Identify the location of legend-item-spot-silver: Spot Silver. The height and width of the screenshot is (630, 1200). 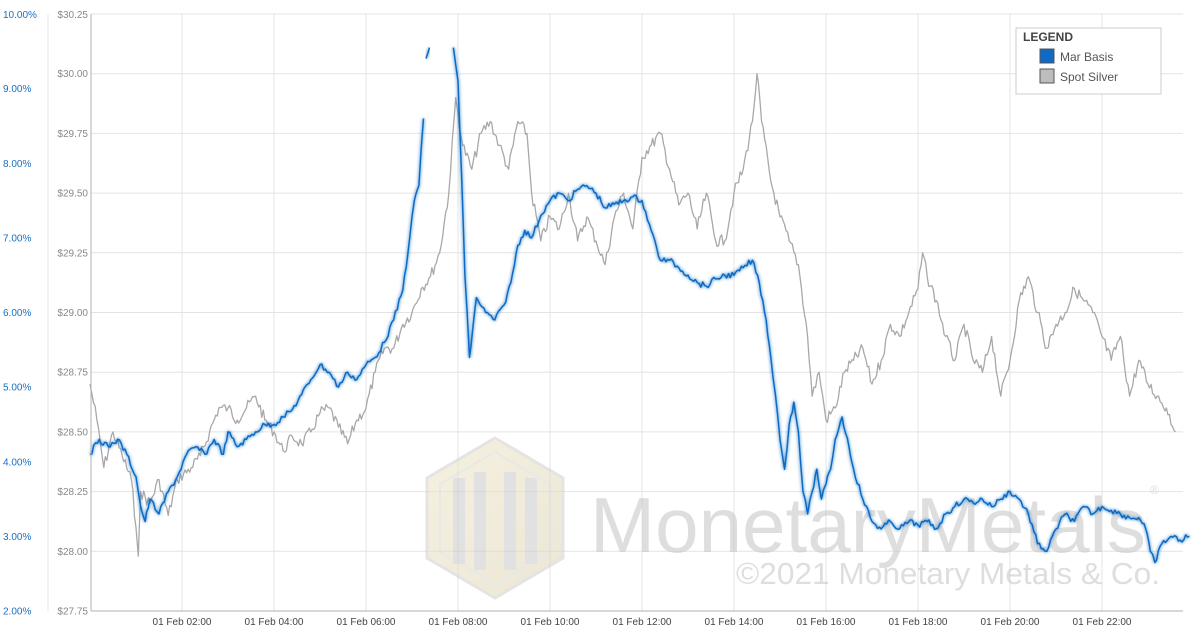
(1078, 76).